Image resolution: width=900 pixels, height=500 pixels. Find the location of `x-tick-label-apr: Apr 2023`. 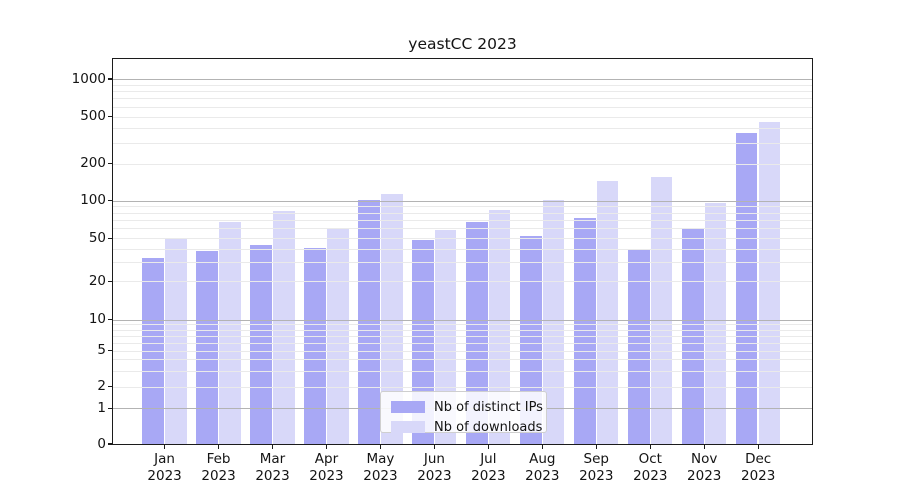

x-tick-label-apr: Apr 2023 is located at coordinates (326, 467).